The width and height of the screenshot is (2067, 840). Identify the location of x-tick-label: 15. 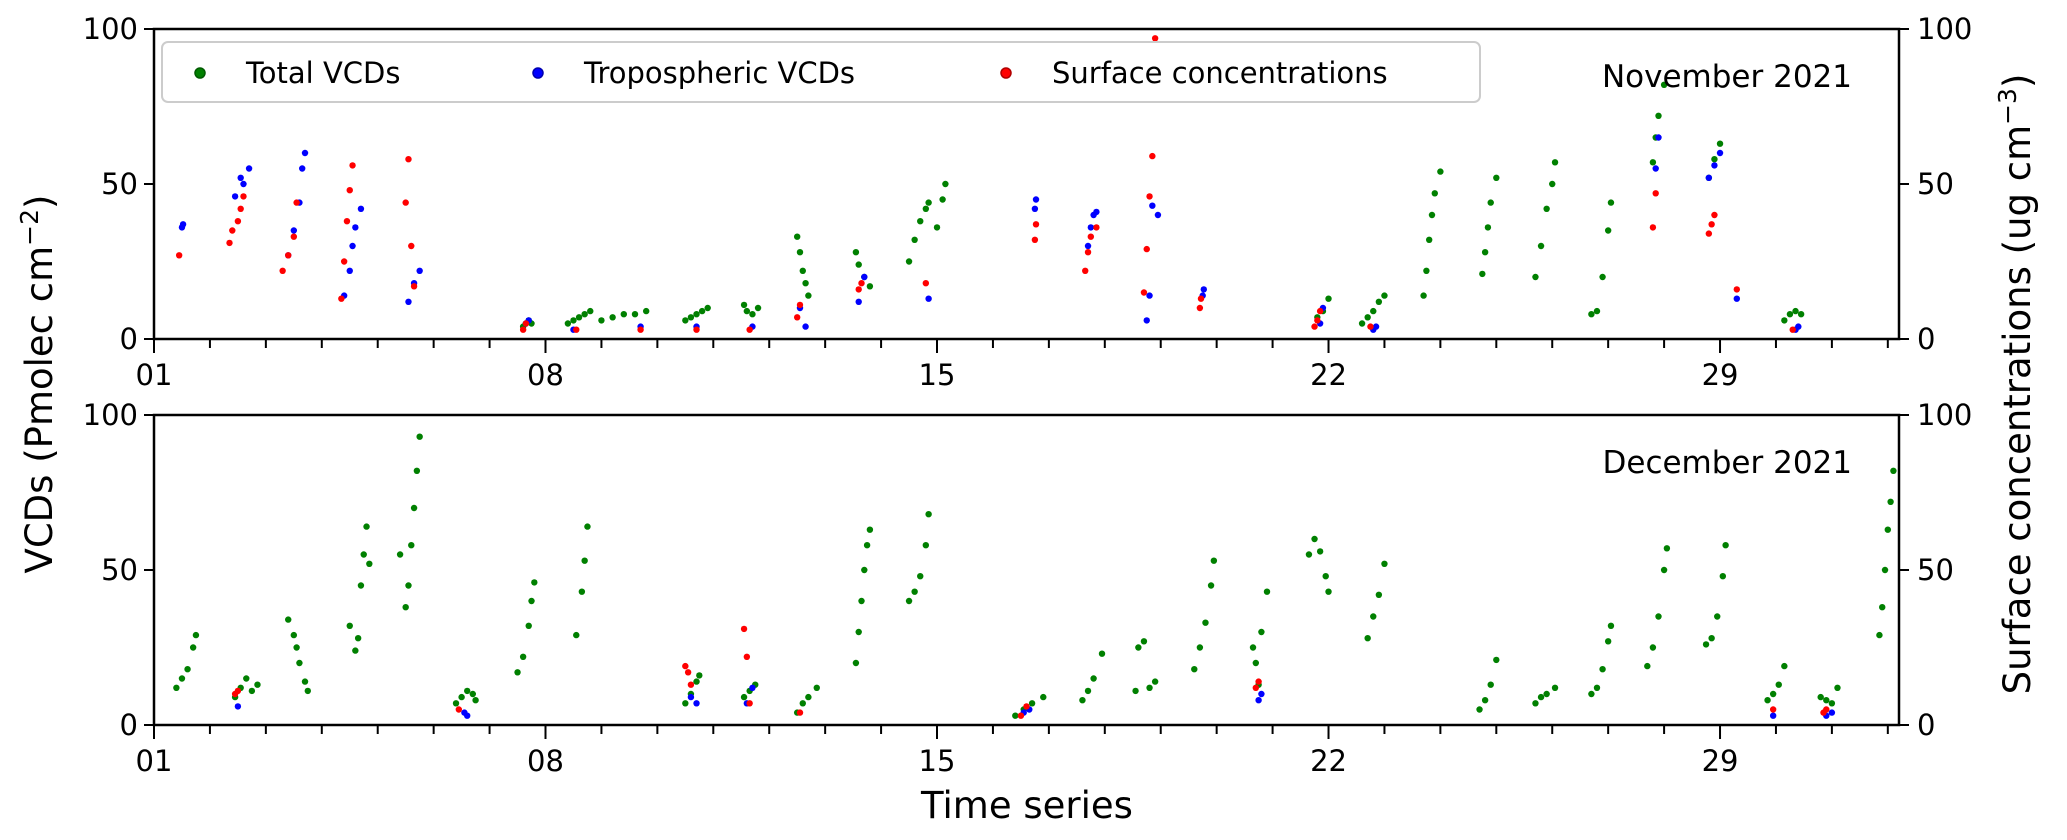
(937, 761).